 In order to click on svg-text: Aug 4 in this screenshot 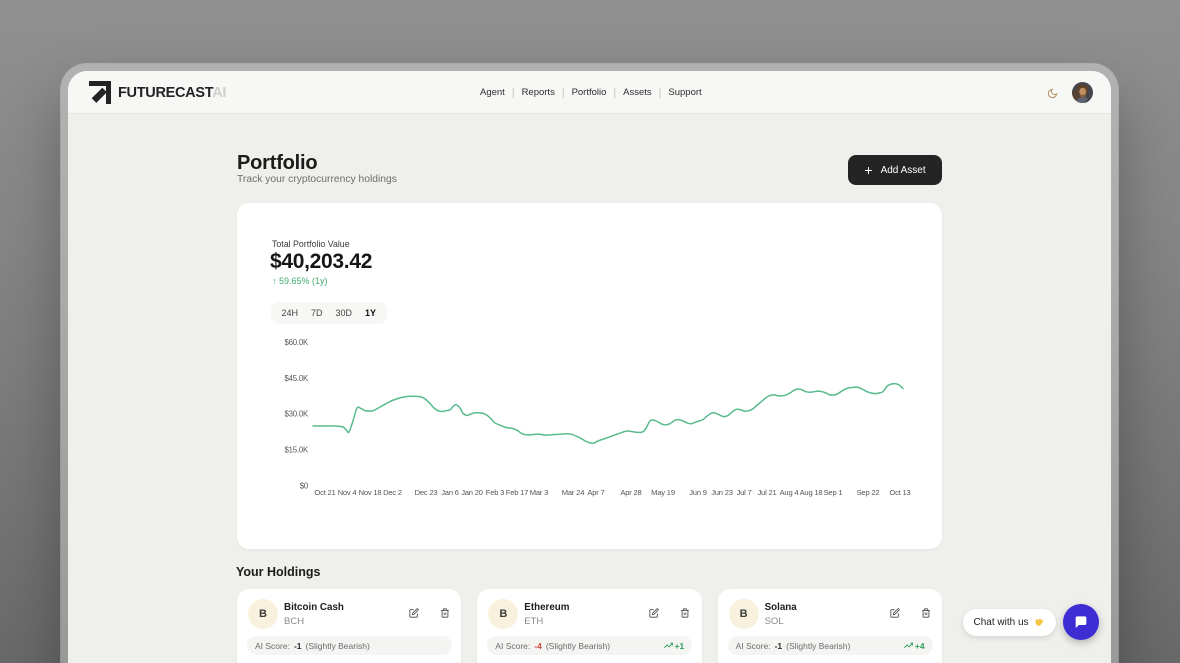, I will do `click(789, 492)`.